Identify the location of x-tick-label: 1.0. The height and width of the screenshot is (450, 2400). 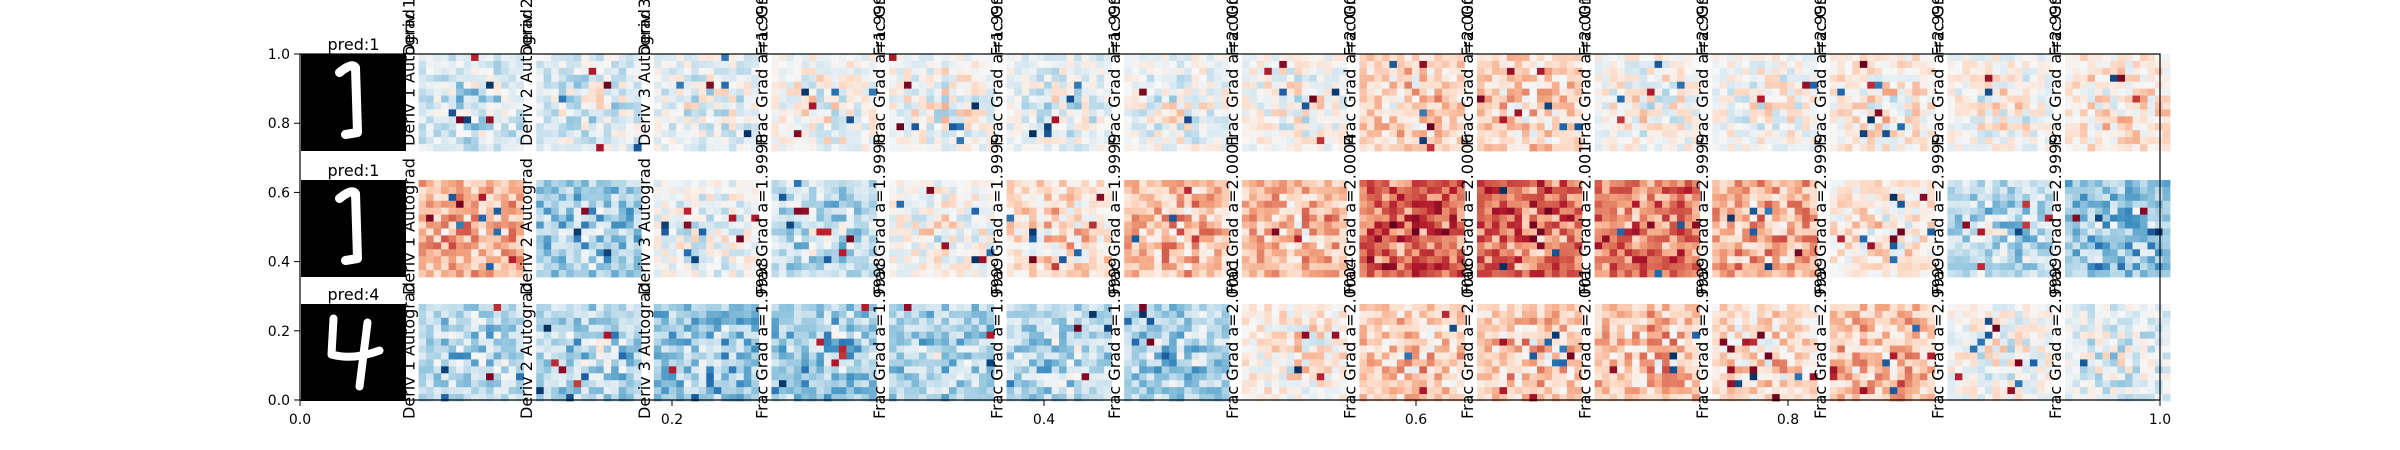
(2160, 420).